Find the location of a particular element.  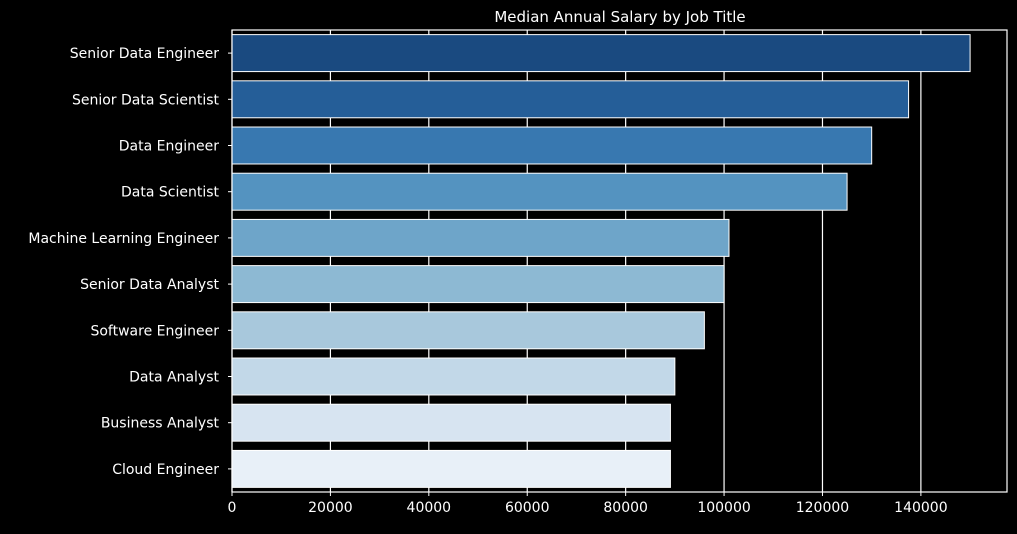

y-tick-label: Software Engineer is located at coordinates (154, 331).